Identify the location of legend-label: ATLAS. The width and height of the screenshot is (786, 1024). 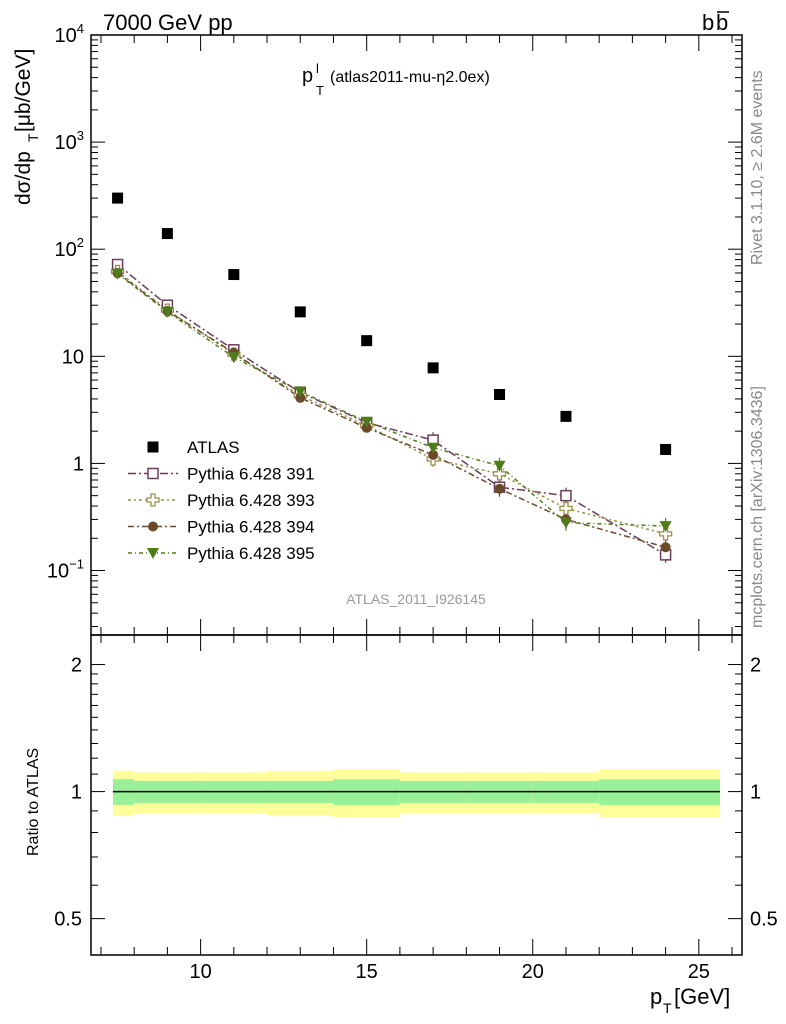
(213, 447).